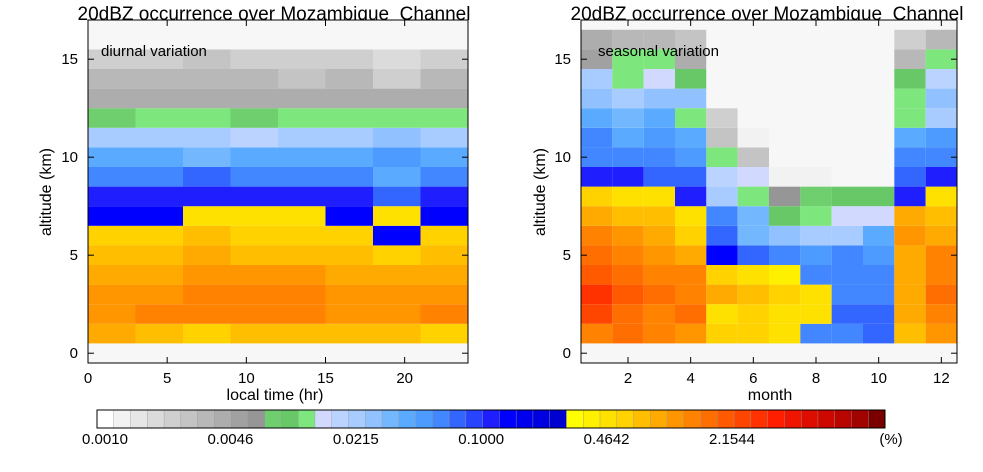 The width and height of the screenshot is (983, 472). I want to click on colorbar-tick-label: 0.4642, so click(607, 439).